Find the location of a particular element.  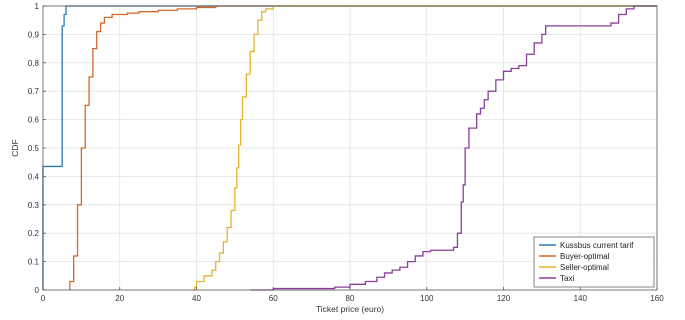

x-tick-label: 160 is located at coordinates (657, 298).